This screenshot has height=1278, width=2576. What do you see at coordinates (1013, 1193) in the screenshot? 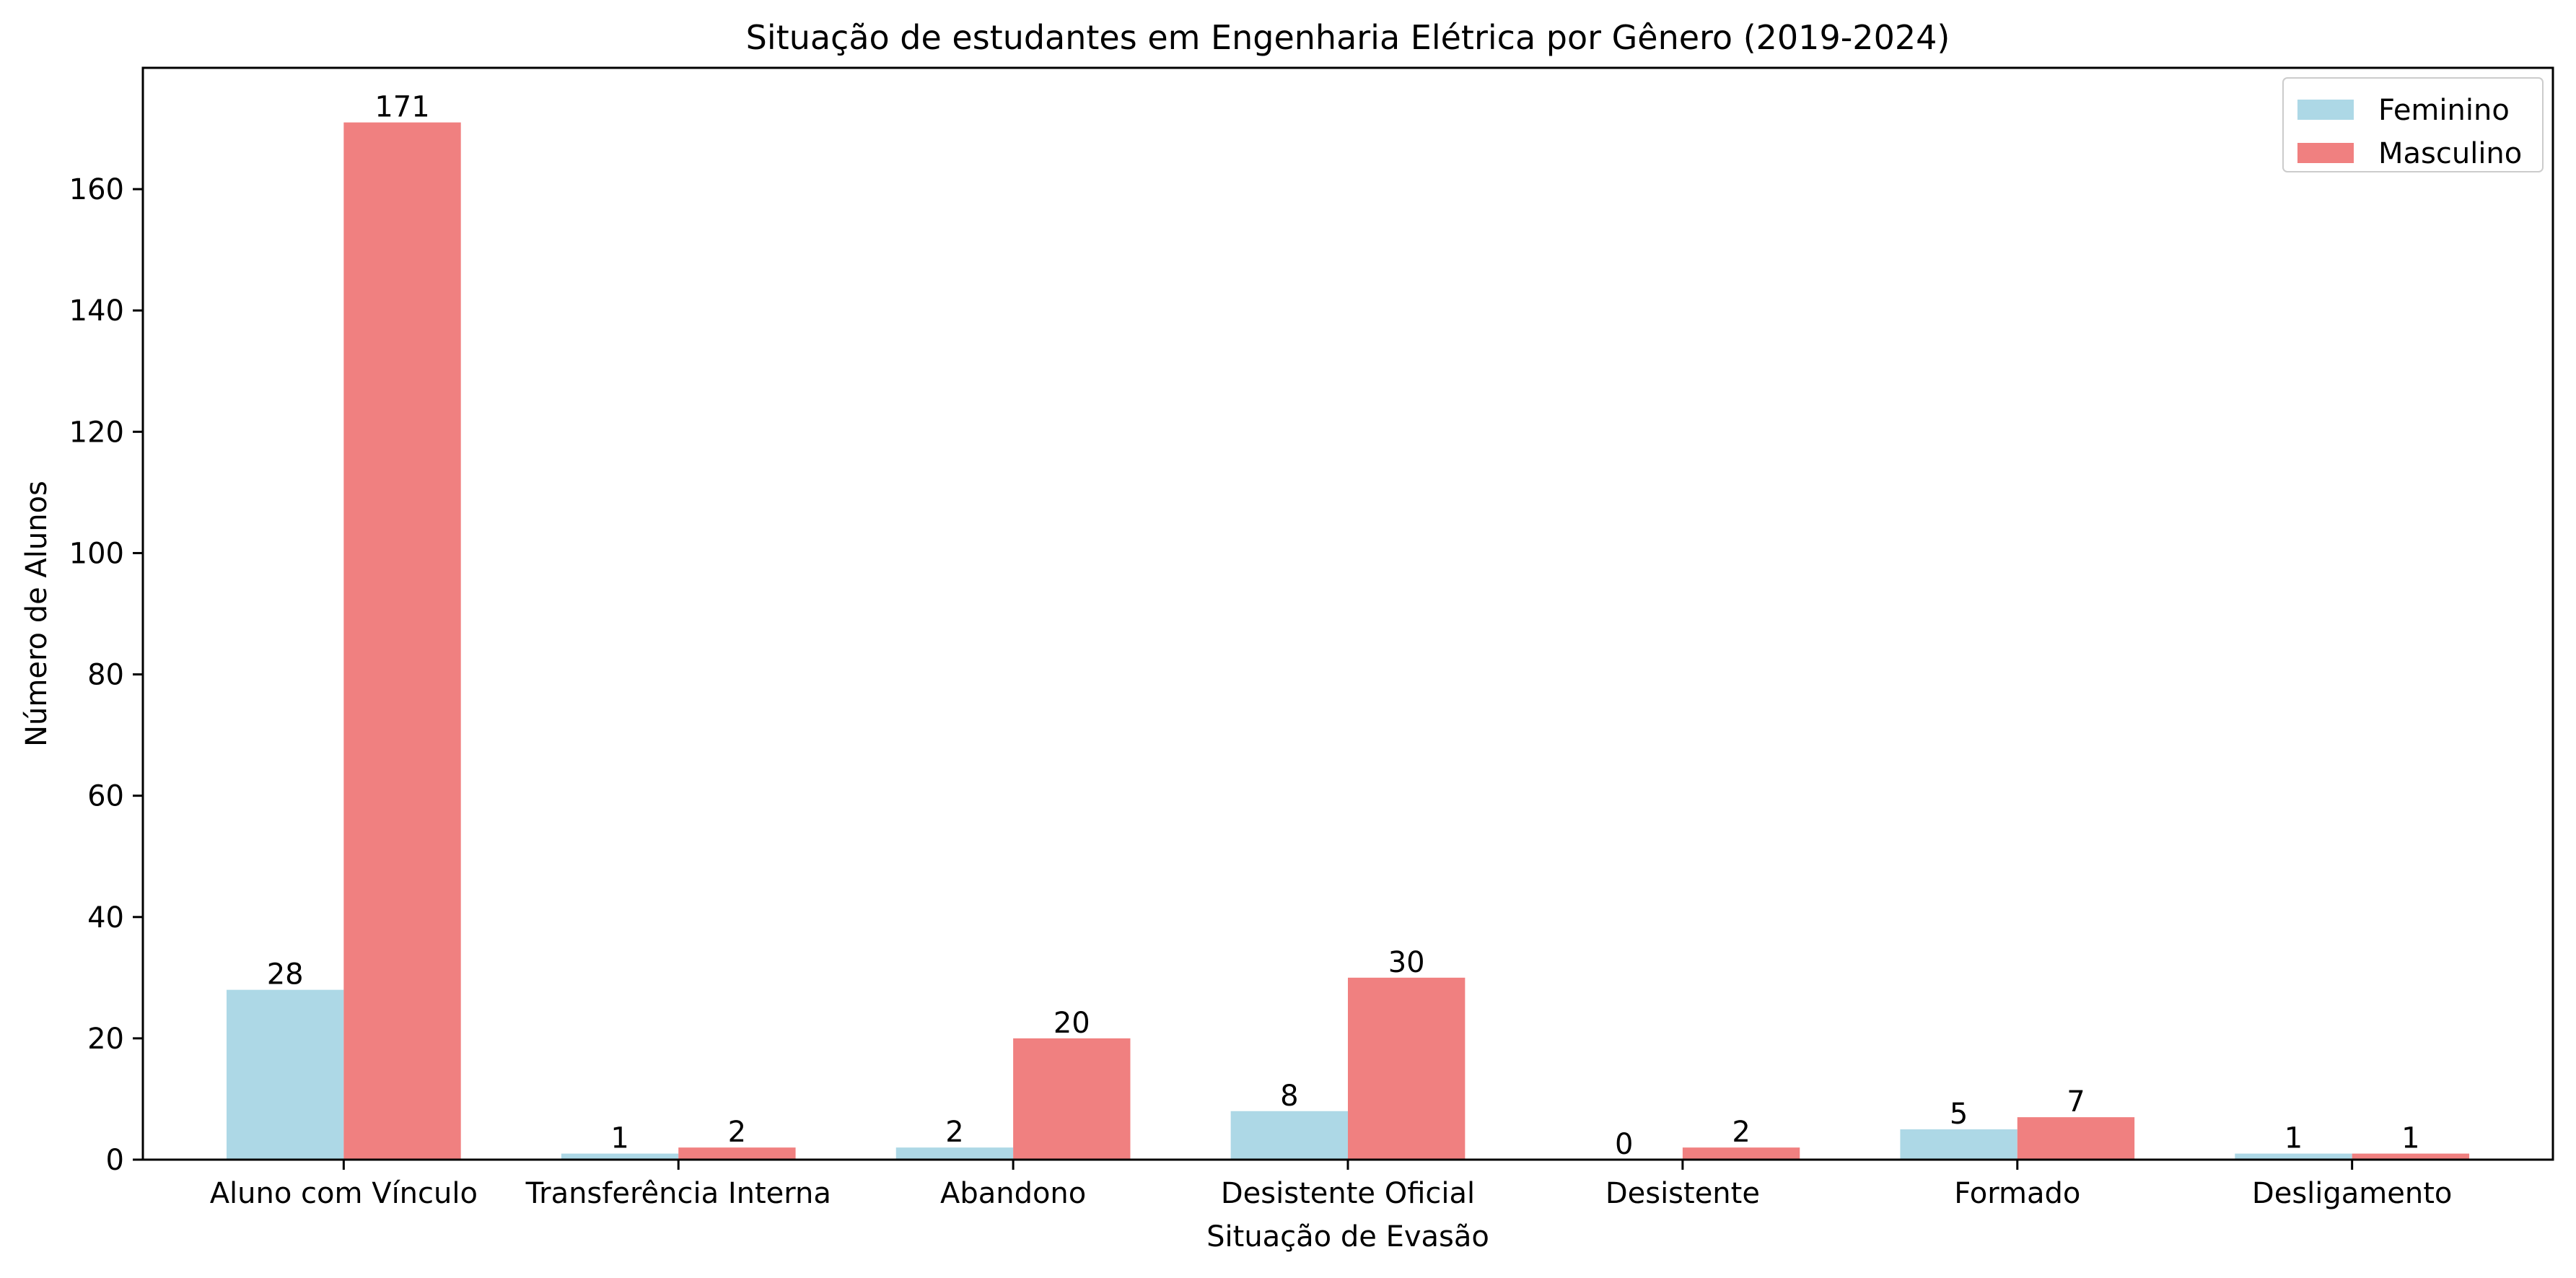
I see `x-tick-label-abandono: Abandono` at bounding box center [1013, 1193].